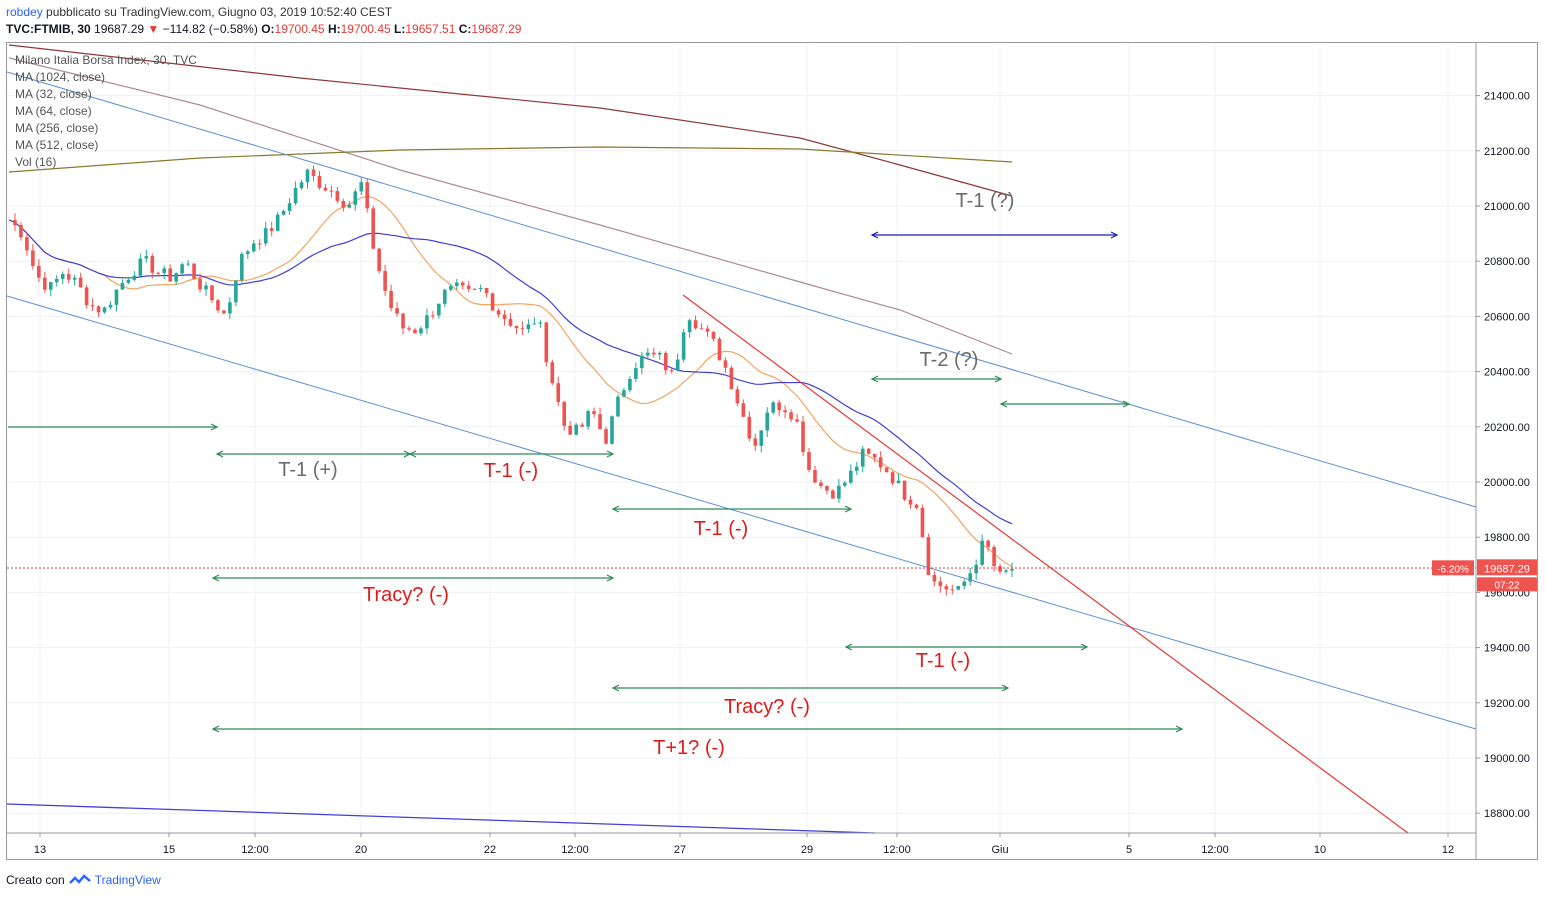  What do you see at coordinates (365, 29) in the screenshot?
I see `high-value: 19700.45` at bounding box center [365, 29].